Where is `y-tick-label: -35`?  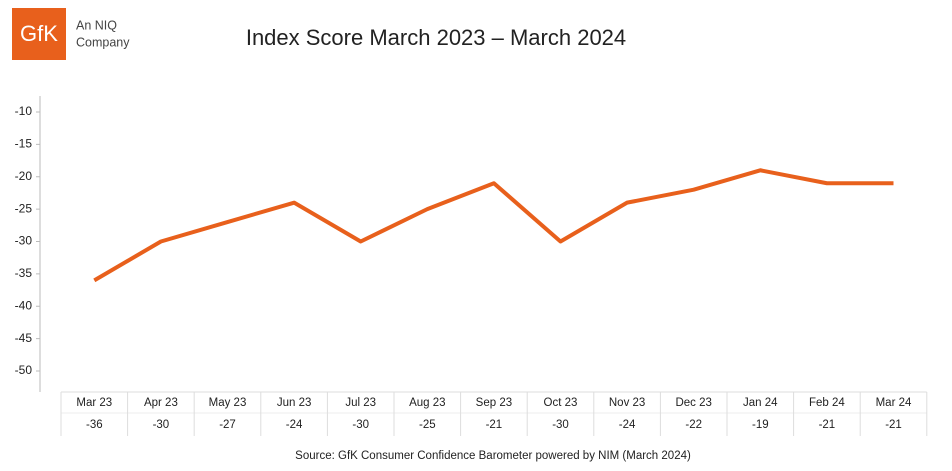 y-tick-label: -35 is located at coordinates (24, 273).